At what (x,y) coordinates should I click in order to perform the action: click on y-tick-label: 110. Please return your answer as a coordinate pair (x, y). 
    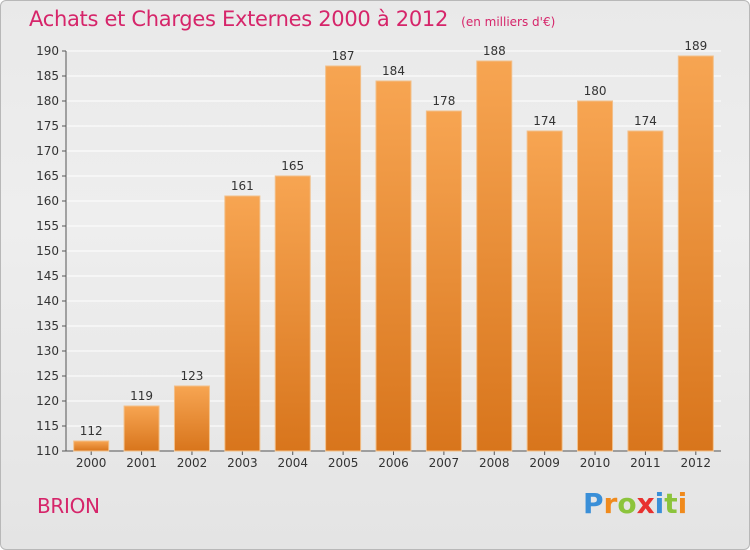
    Looking at the image, I should click on (47, 451).